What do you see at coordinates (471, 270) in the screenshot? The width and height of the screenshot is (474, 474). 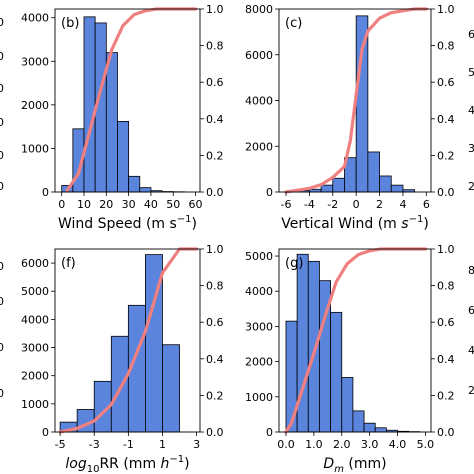 I see `edge-fragment-right: 8` at bounding box center [471, 270].